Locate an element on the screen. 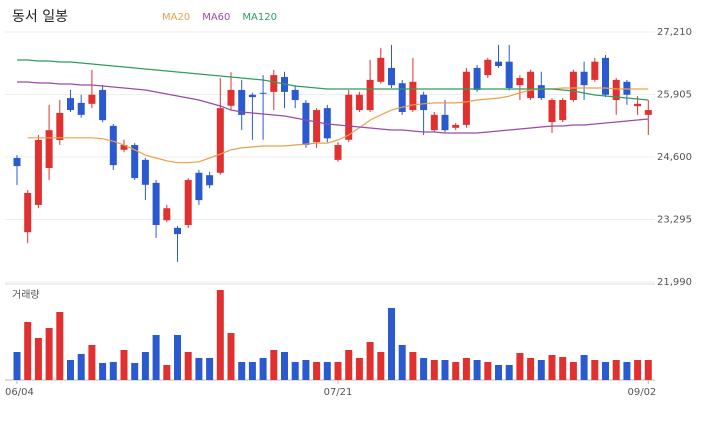  legend-entry: MA20 is located at coordinates (176, 17).